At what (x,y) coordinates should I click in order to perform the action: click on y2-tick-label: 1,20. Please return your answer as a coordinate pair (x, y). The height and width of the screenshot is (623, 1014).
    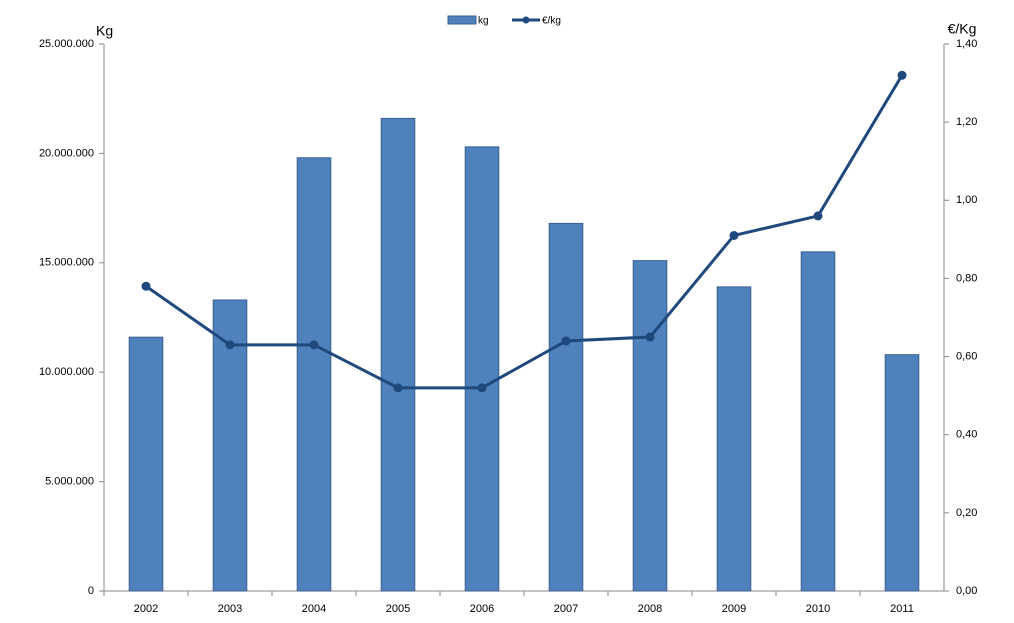
    Looking at the image, I should click on (966, 122).